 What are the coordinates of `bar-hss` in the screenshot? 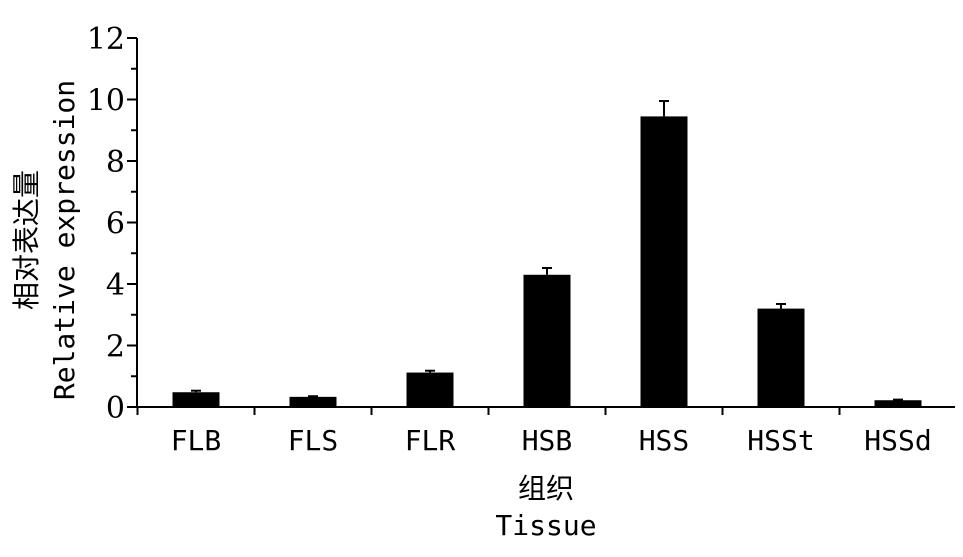 It's located at (664, 261).